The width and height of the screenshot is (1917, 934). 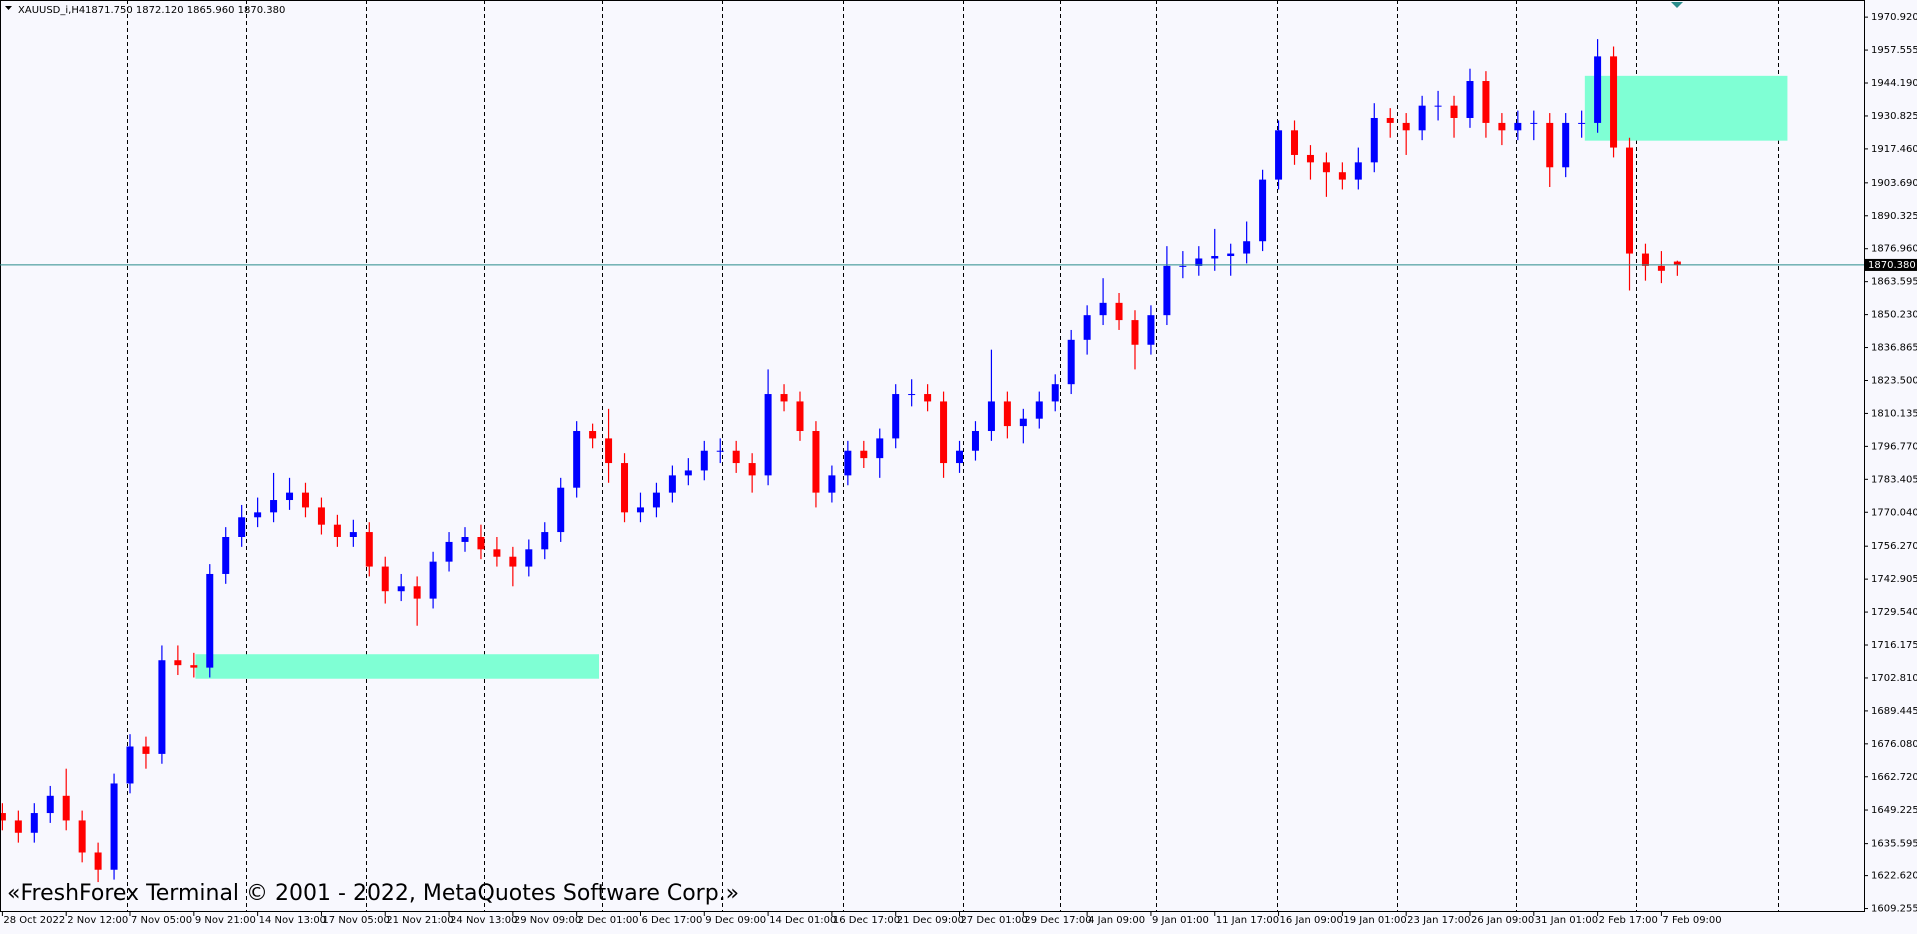 I want to click on y-tick-label: 1783.405, so click(x=1894, y=479).